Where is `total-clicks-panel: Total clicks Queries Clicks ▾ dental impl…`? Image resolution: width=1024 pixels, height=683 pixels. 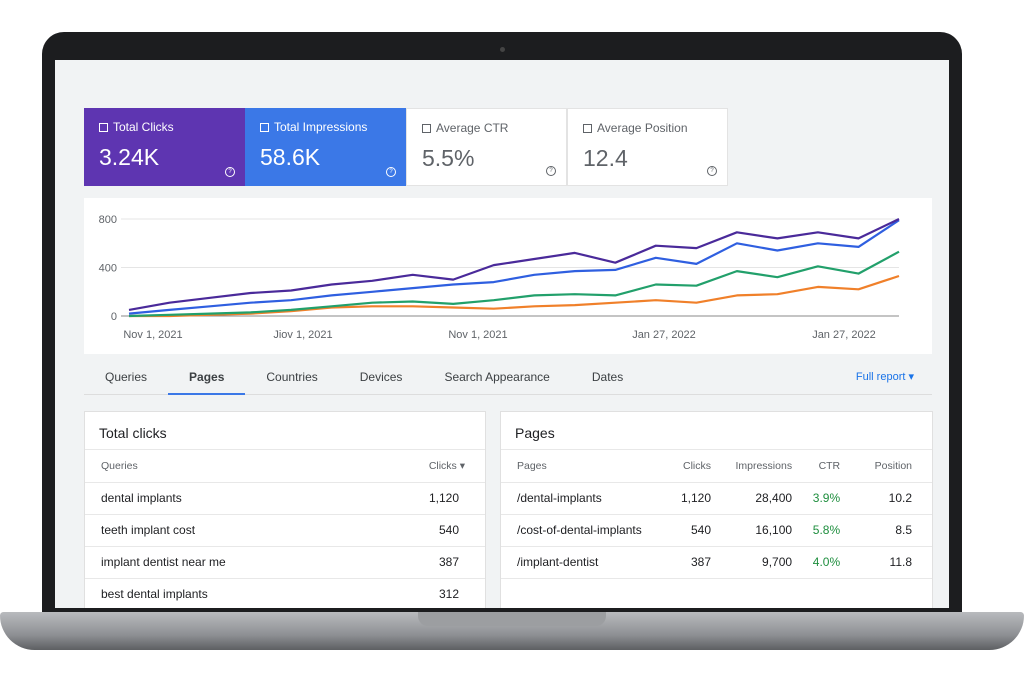
total-clicks-panel: Total clicks Queries Clicks ▾ dental impl… is located at coordinates (285, 509).